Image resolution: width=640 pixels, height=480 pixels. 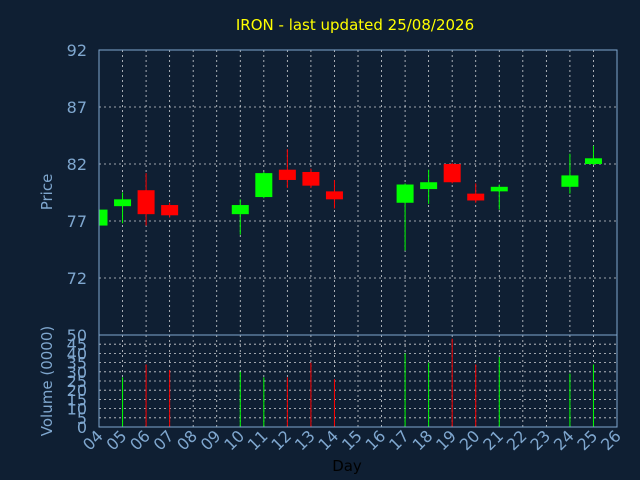 I want to click on volume-bars, so click(x=358, y=382).